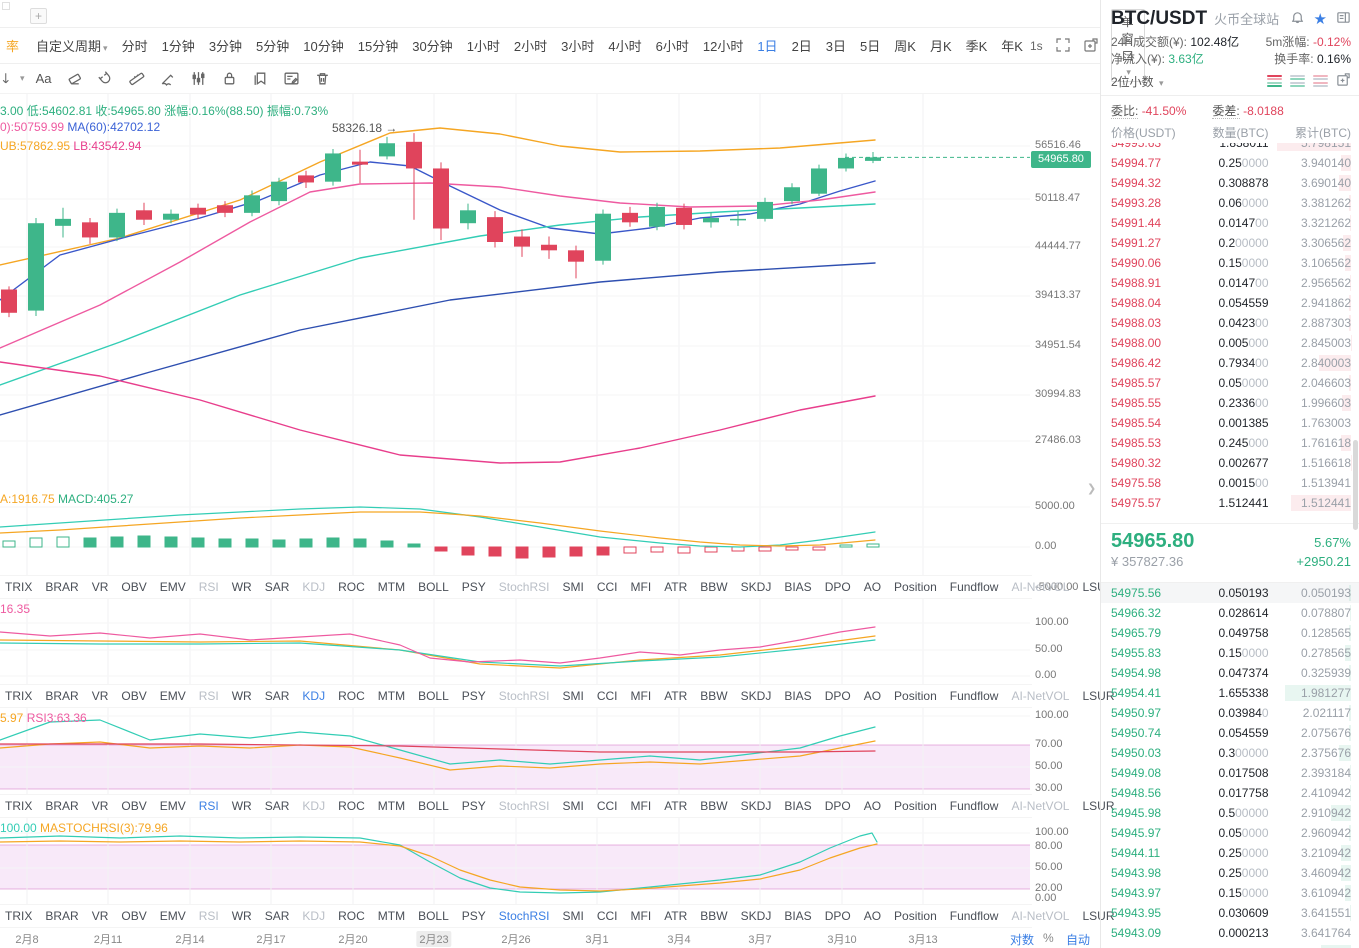 The image size is (1359, 948). What do you see at coordinates (940, 46) in the screenshot?
I see `timeframe-月K: 月K` at bounding box center [940, 46].